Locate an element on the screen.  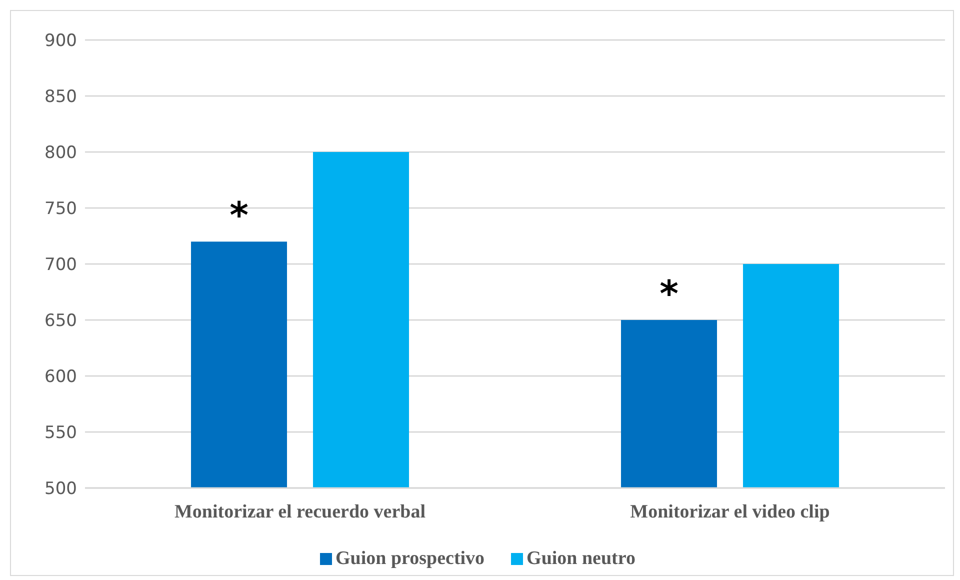
y-tick-label: 600 is located at coordinates (60, 377).